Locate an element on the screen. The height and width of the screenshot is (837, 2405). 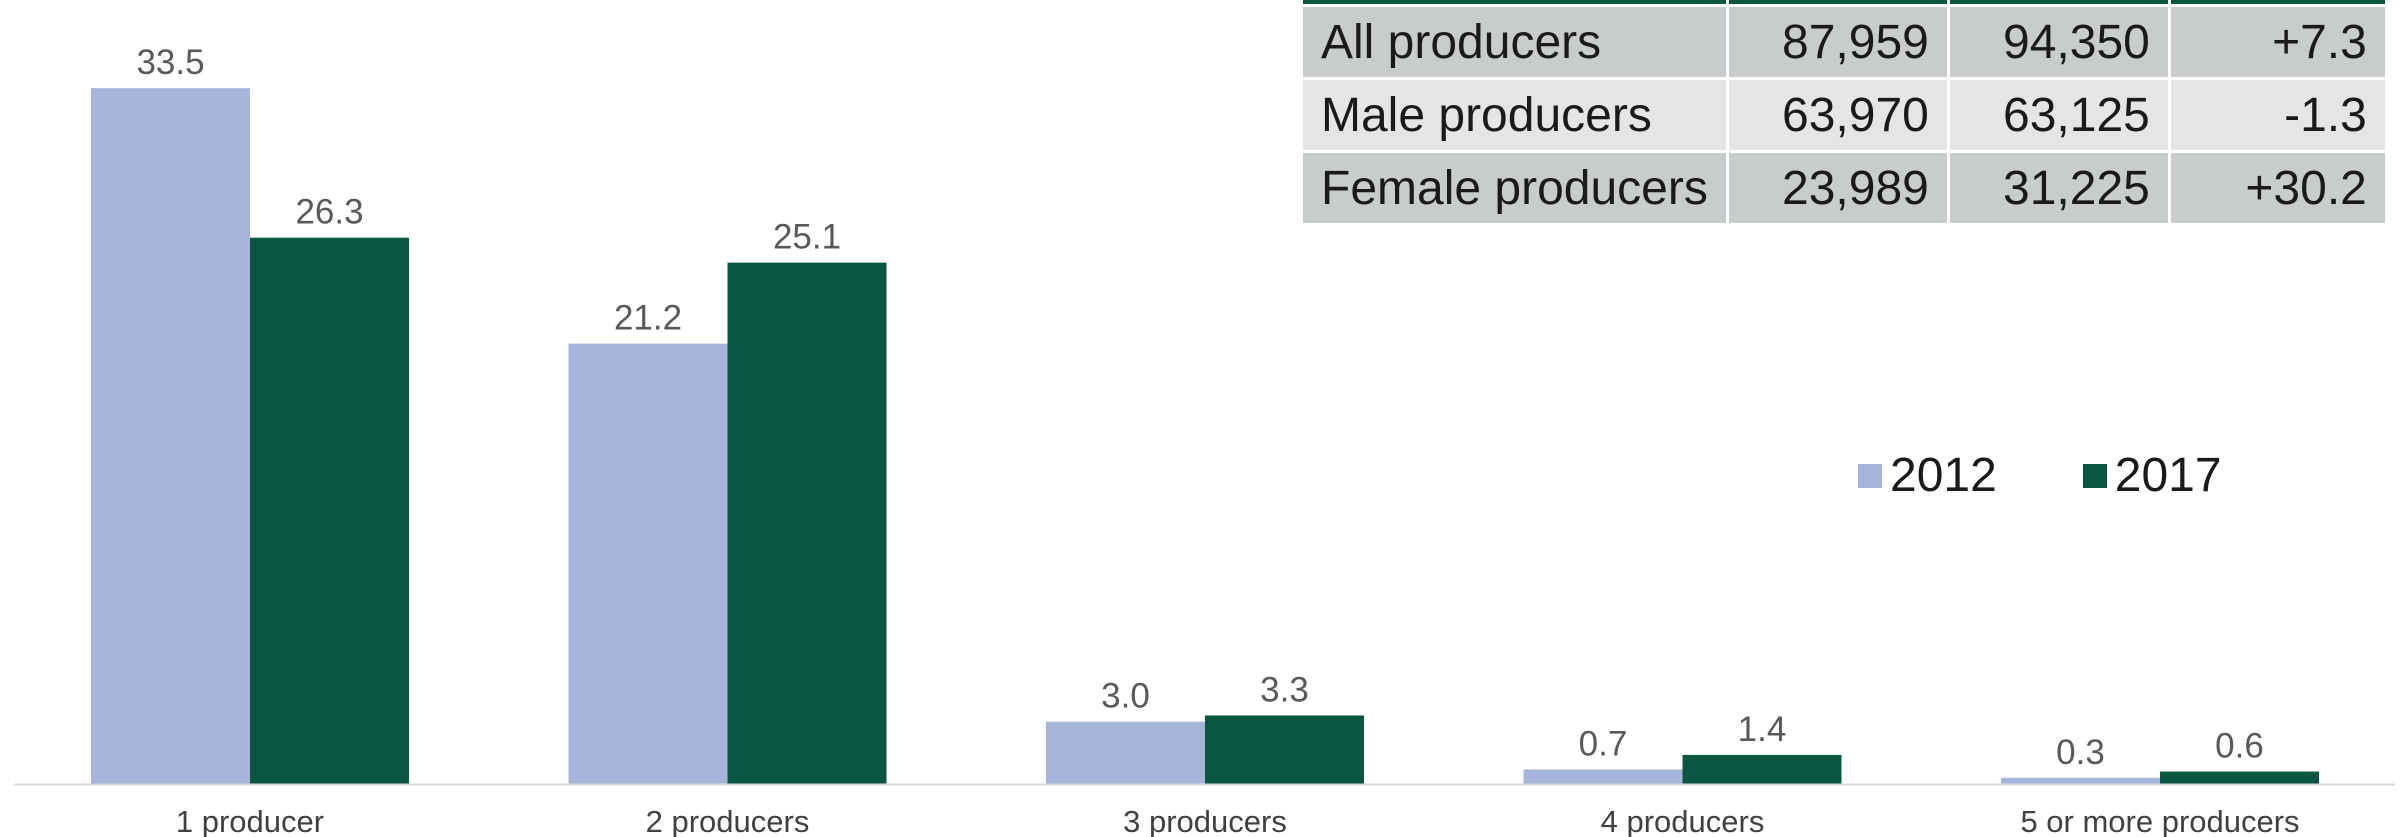
table-row-label: Female producers is located at coordinates (1514, 188).